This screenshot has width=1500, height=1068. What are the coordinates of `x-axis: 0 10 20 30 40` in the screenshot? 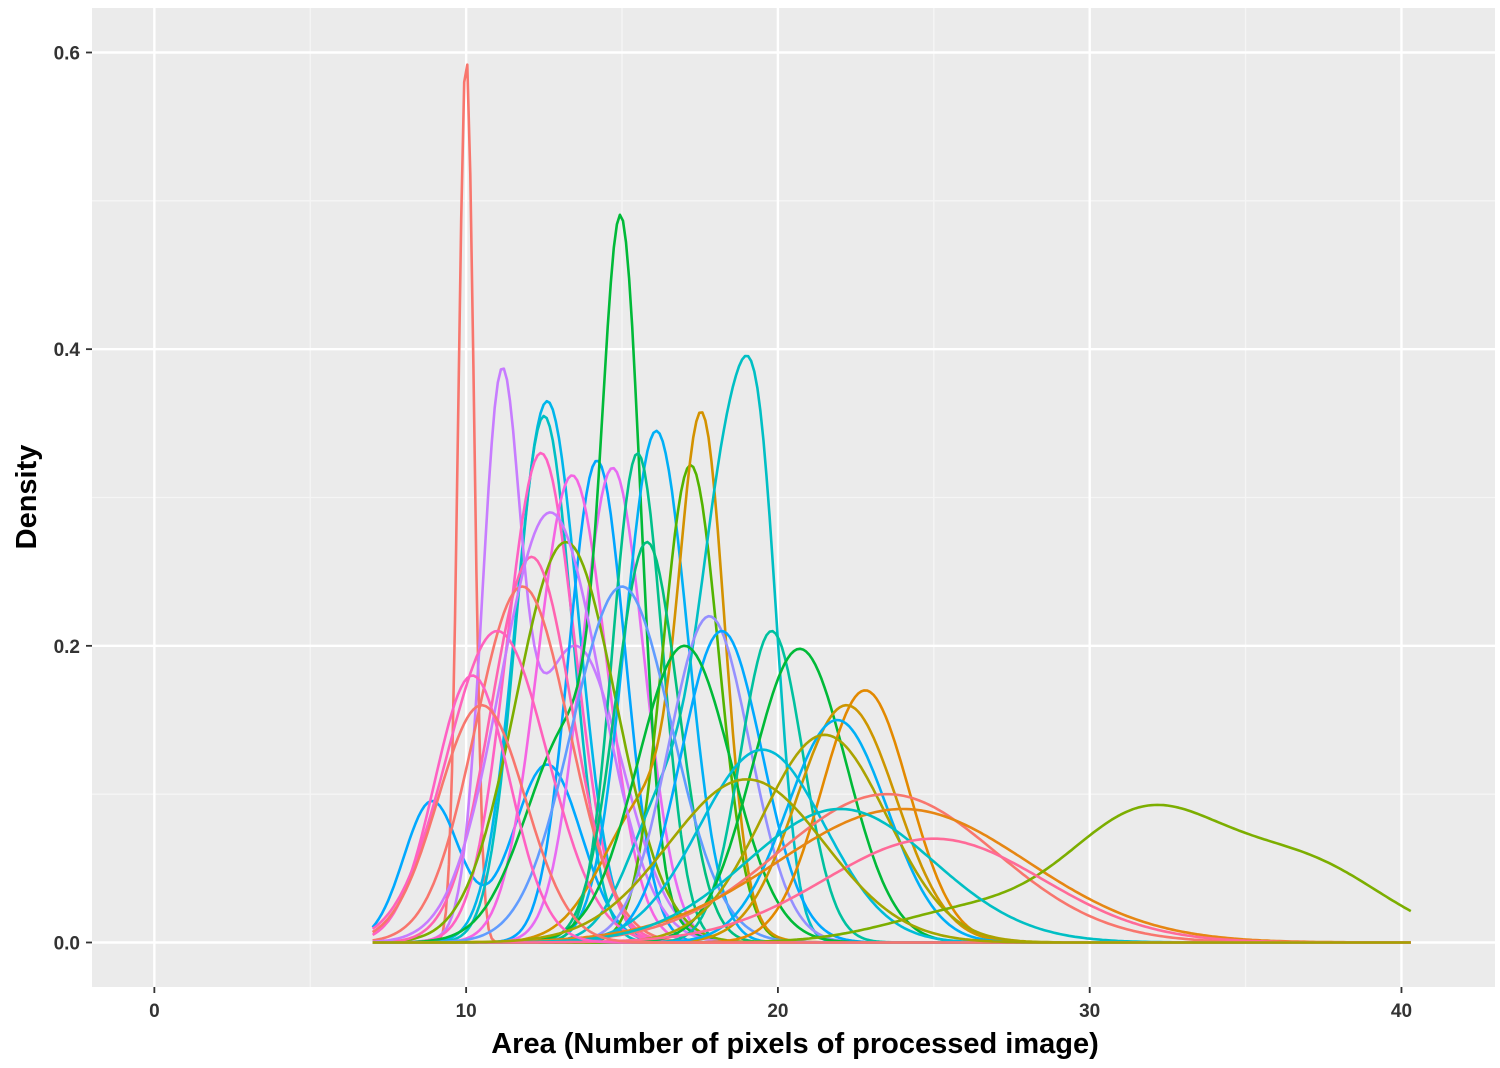 It's located at (780, 1004).